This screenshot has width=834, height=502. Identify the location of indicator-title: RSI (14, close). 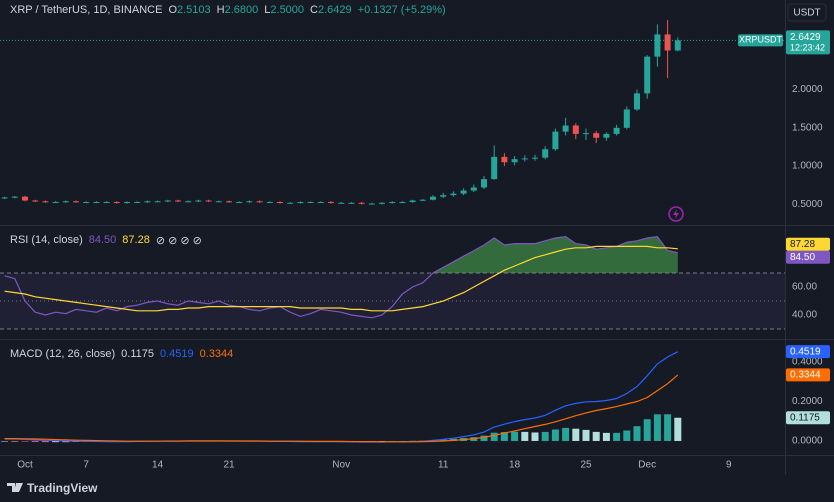
(46, 240).